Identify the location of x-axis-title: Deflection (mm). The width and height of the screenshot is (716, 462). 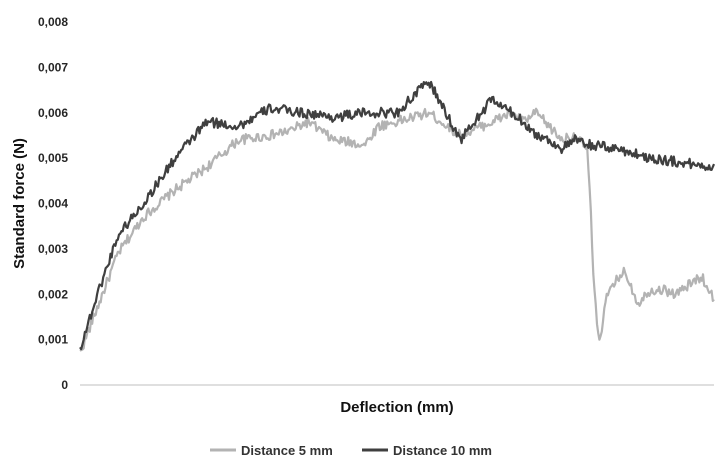
(396, 407).